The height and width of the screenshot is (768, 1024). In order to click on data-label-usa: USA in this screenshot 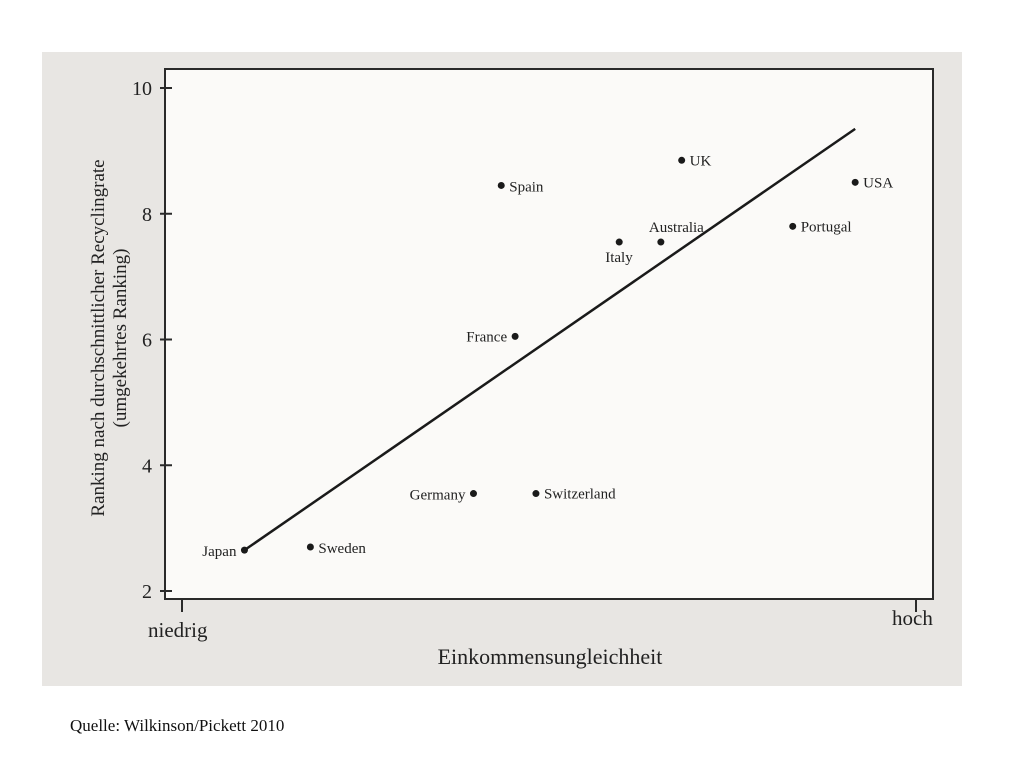, I will do `click(878, 183)`.